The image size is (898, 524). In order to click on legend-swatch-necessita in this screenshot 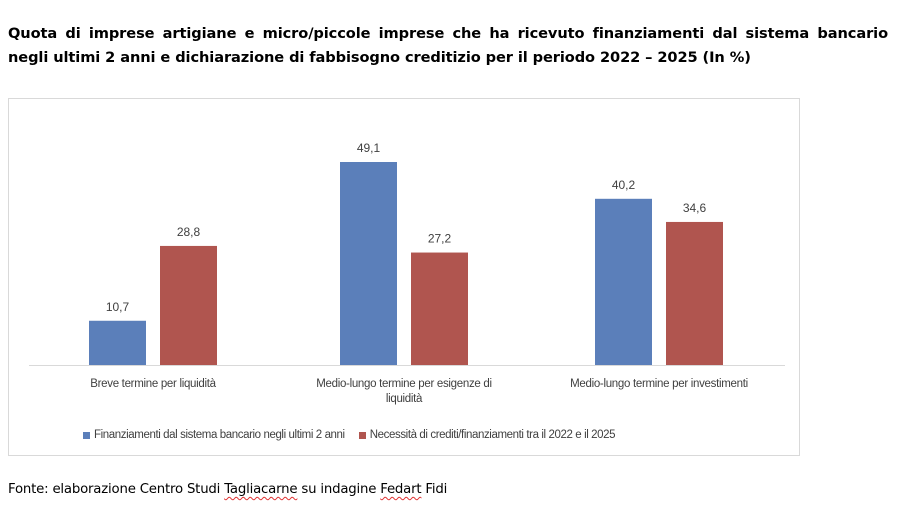, I will do `click(362, 435)`.